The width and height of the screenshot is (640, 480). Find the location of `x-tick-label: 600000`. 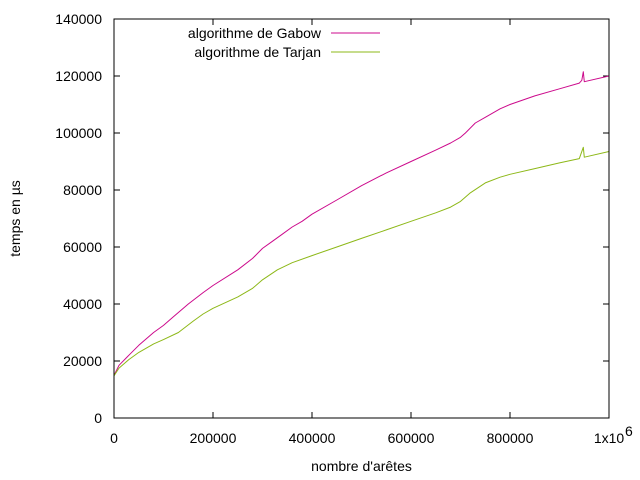

x-tick-label: 600000 is located at coordinates (411, 438).